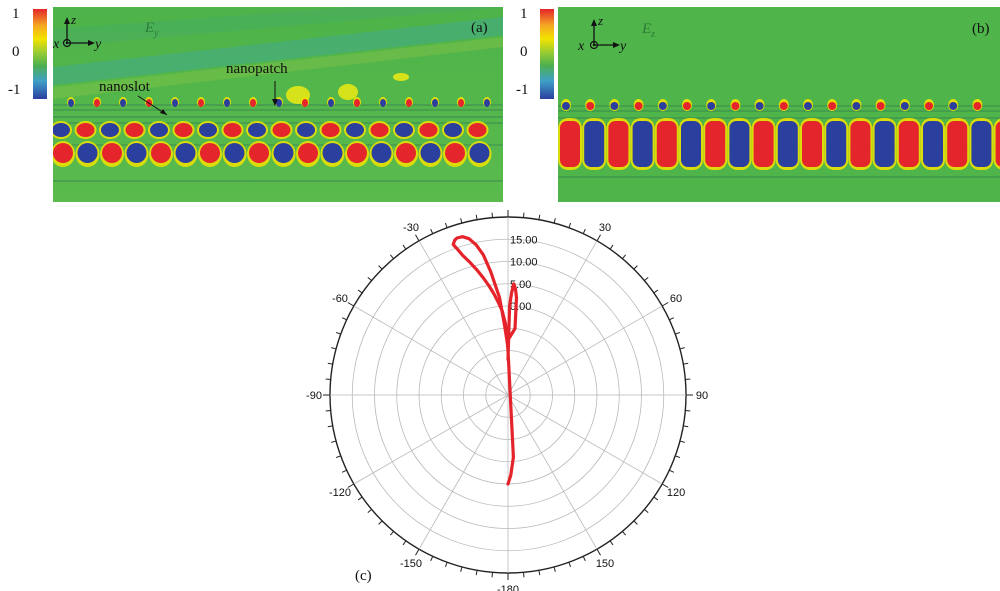  Describe the element at coordinates (547, 54) in the screenshot. I see `colorbar-b` at that location.